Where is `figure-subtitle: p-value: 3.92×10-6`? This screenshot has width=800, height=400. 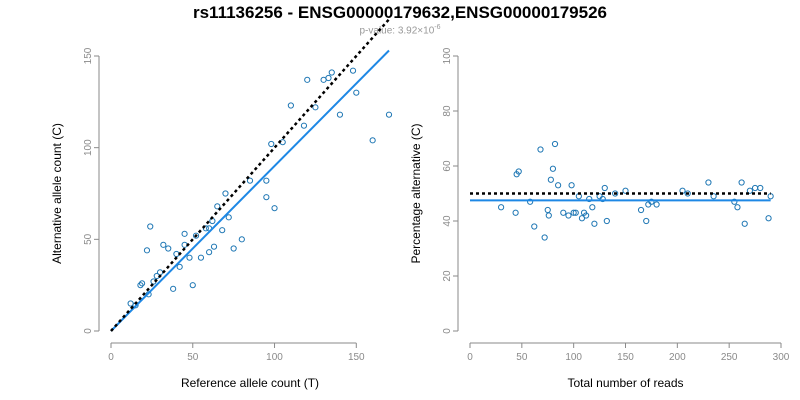
figure-subtitle: p-value: 3.92×10-6 is located at coordinates (400, 30).